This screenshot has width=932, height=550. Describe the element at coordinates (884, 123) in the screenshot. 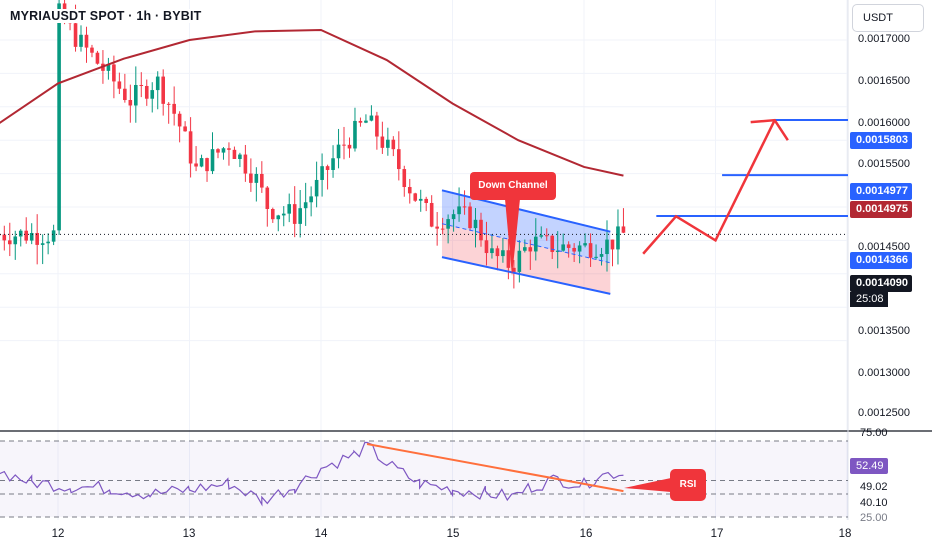

I see `price-tick: 0.0016000` at that location.